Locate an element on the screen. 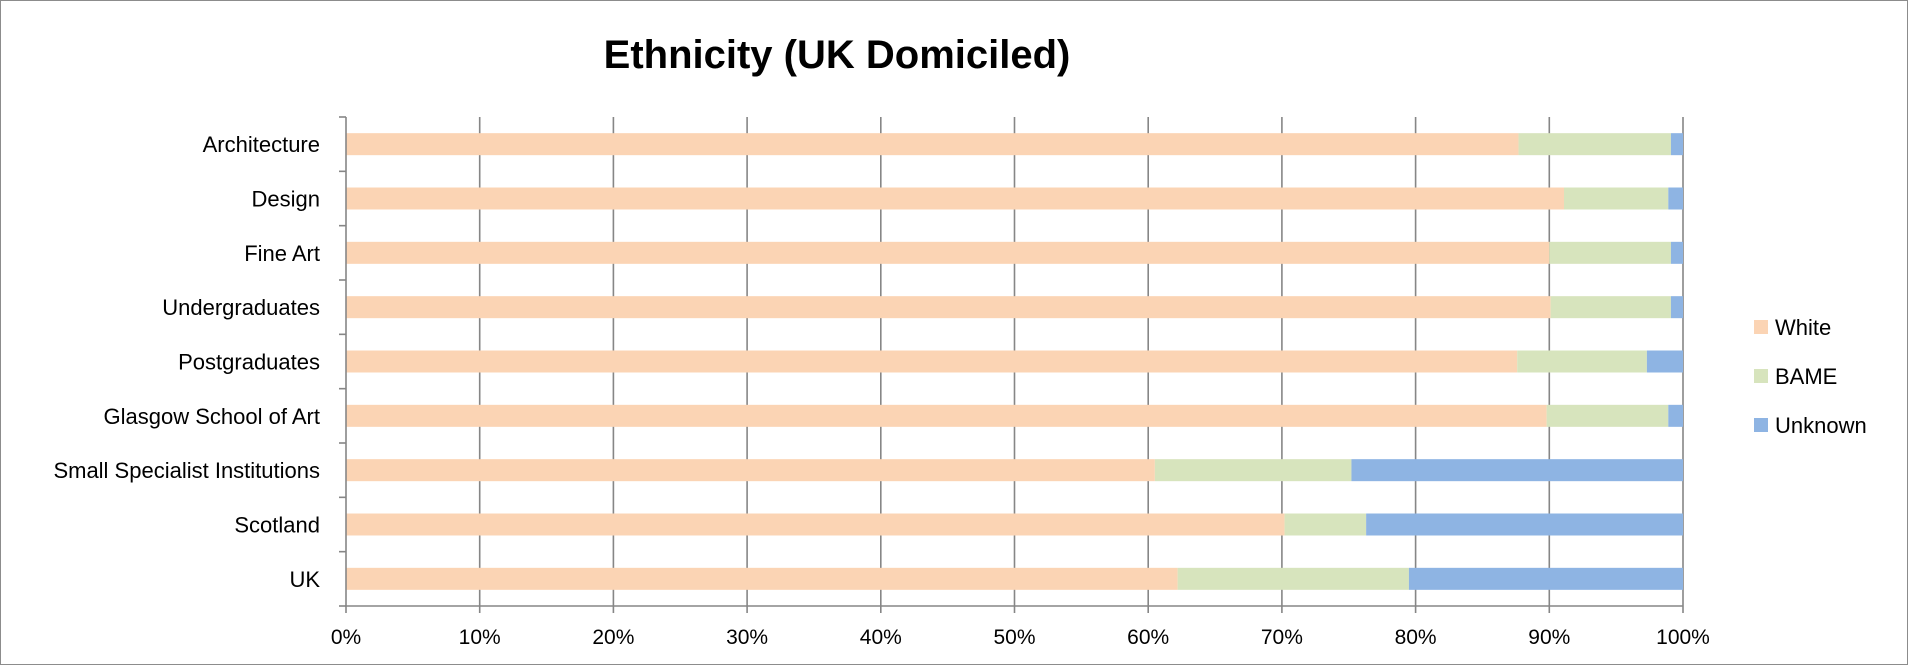 This screenshot has width=1908, height=666. x-tick-label: 30% is located at coordinates (747, 637).